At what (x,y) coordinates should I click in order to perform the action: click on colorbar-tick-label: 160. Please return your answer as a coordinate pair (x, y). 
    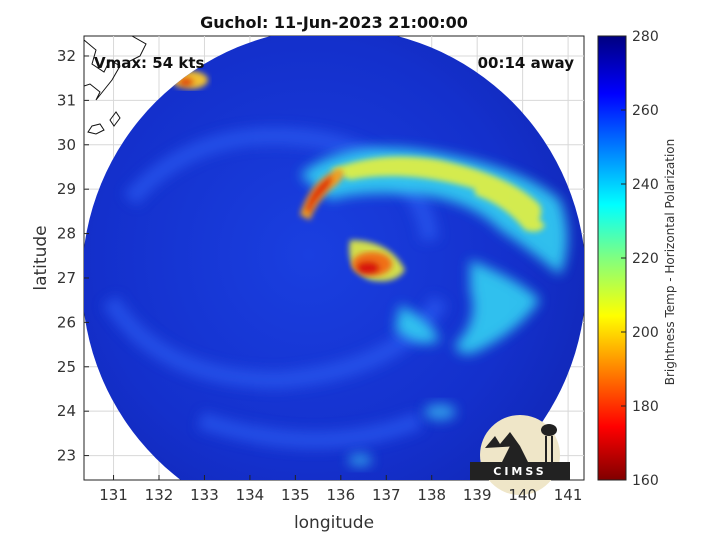
    Looking at the image, I should click on (645, 481).